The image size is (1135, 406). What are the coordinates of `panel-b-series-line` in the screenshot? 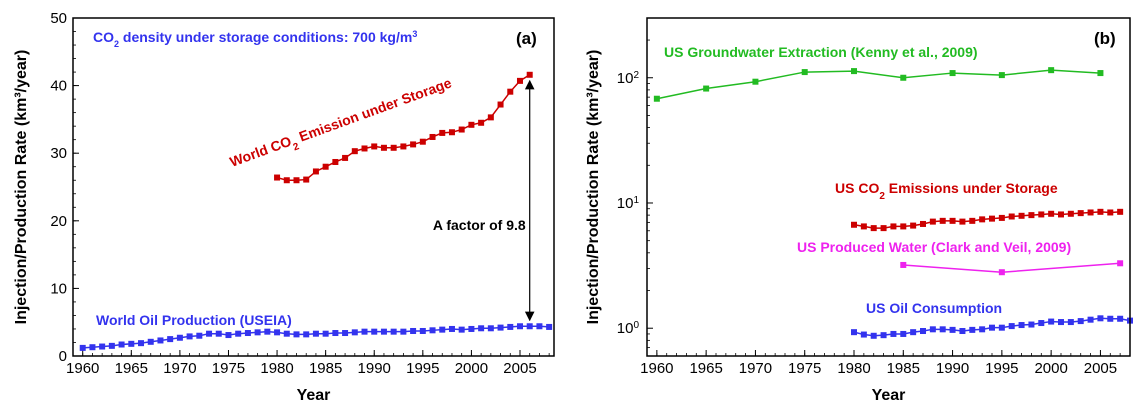 It's located at (878, 84).